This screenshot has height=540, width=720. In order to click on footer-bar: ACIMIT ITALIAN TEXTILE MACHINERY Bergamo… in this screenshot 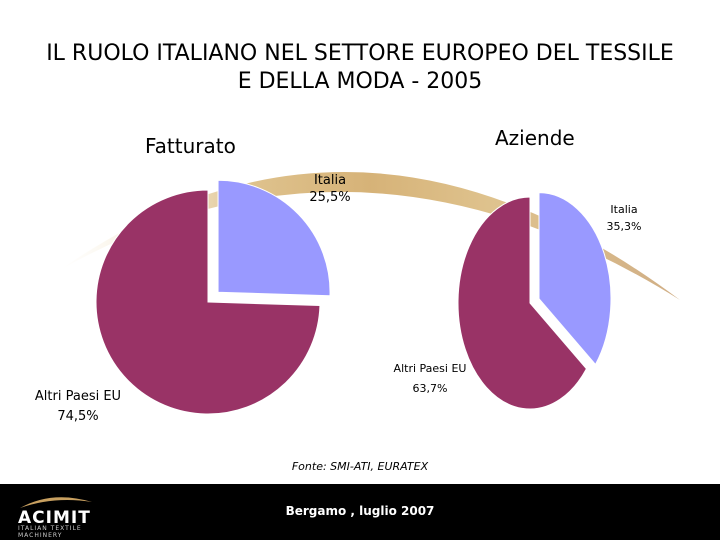, I will do `click(360, 512)`.